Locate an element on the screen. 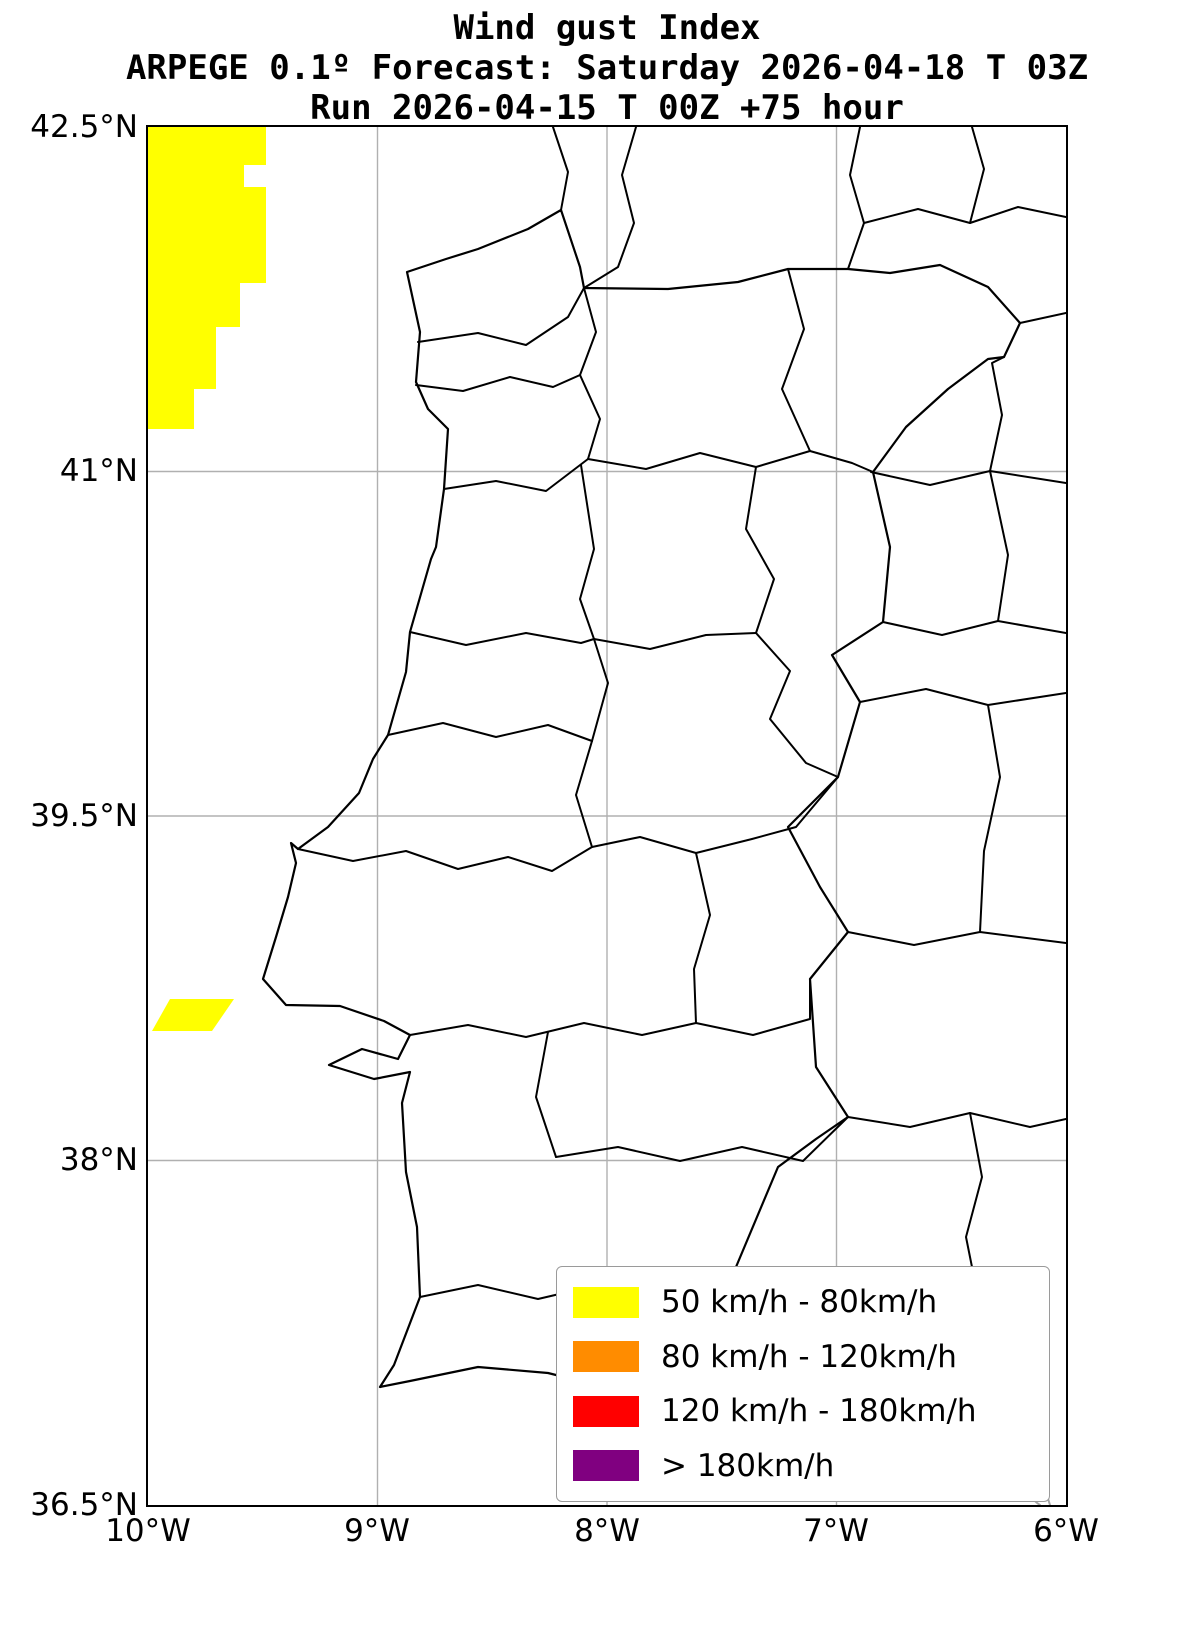 This screenshot has height=1646, width=1186. x-tick-label-7w: 7°W is located at coordinates (836, 1531).